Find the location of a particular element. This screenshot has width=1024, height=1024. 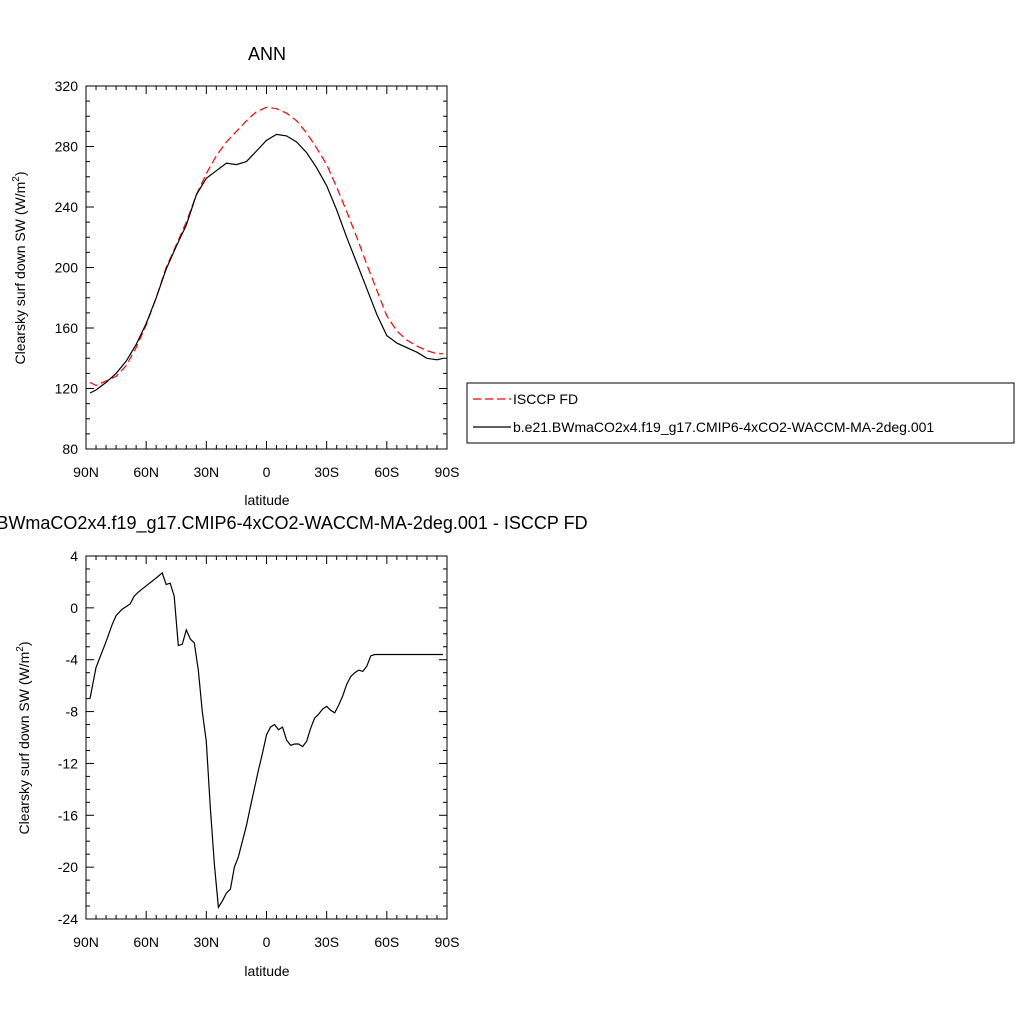

bottom-y-tick-label: -4 is located at coordinates (72, 660).